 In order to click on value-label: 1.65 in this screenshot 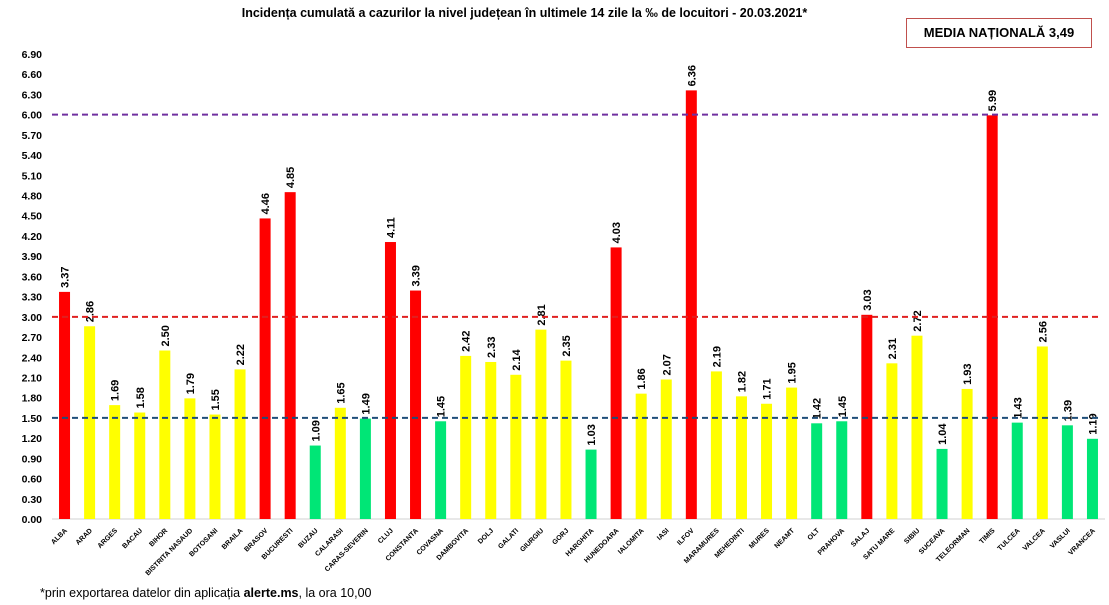, I will do `click(341, 392)`.